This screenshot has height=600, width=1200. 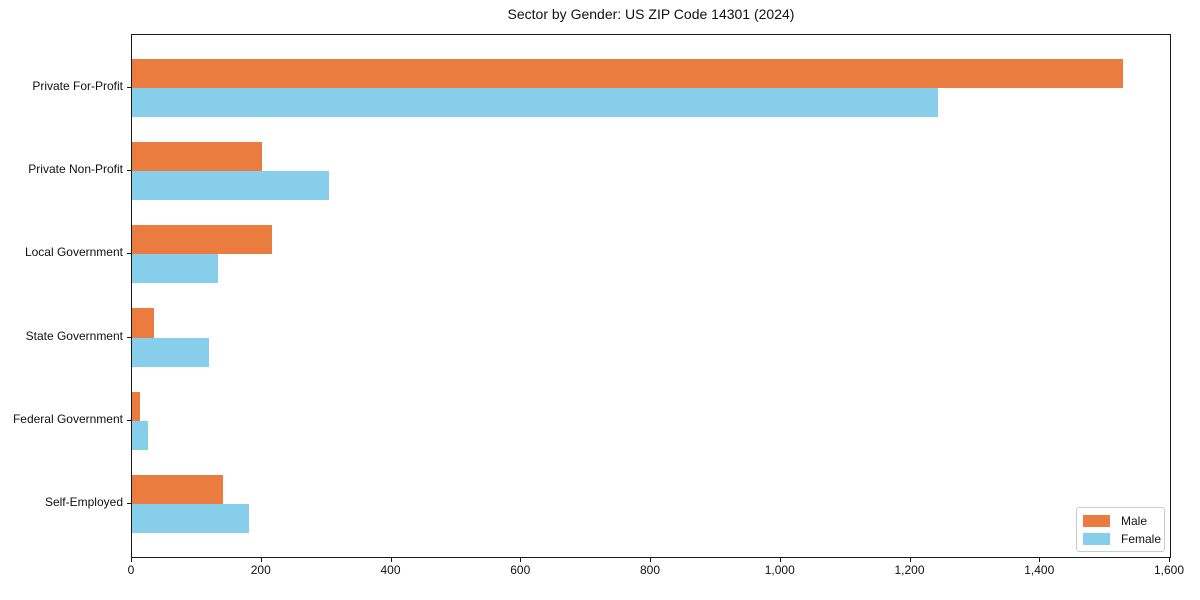 What do you see at coordinates (67, 418) in the screenshot?
I see `y-axis-label: Federal Government` at bounding box center [67, 418].